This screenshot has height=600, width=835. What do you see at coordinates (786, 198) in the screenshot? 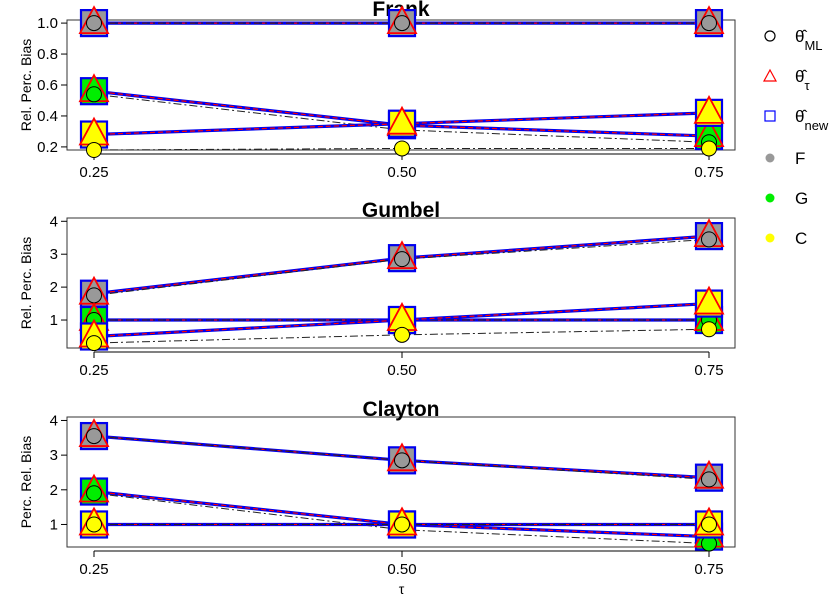
I see `legend-item-G: G` at bounding box center [786, 198].